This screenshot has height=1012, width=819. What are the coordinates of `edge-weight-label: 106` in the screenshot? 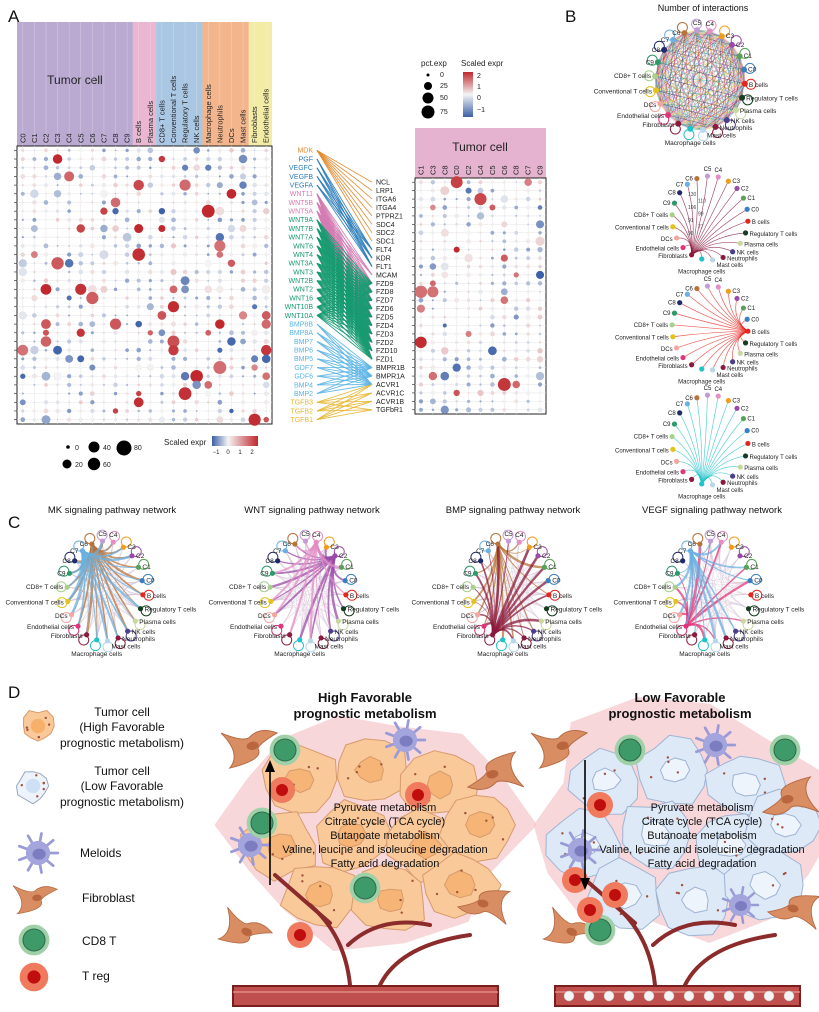 It's located at (692, 208).